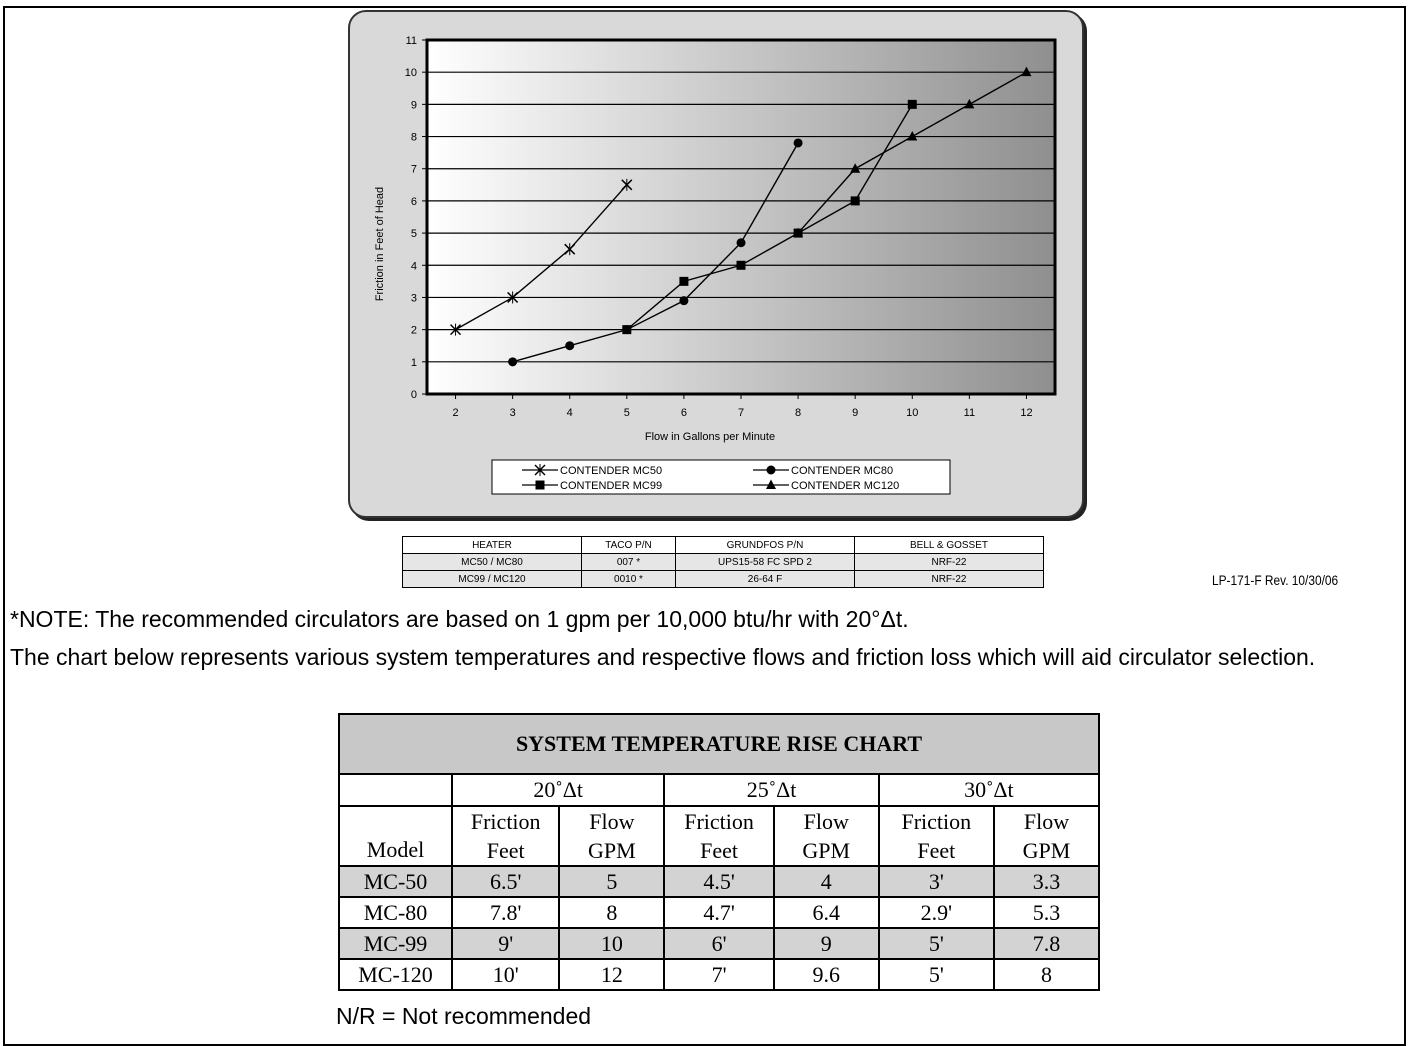 The height and width of the screenshot is (1046, 1411). I want to click on y-tick-label: 1, so click(414, 363).